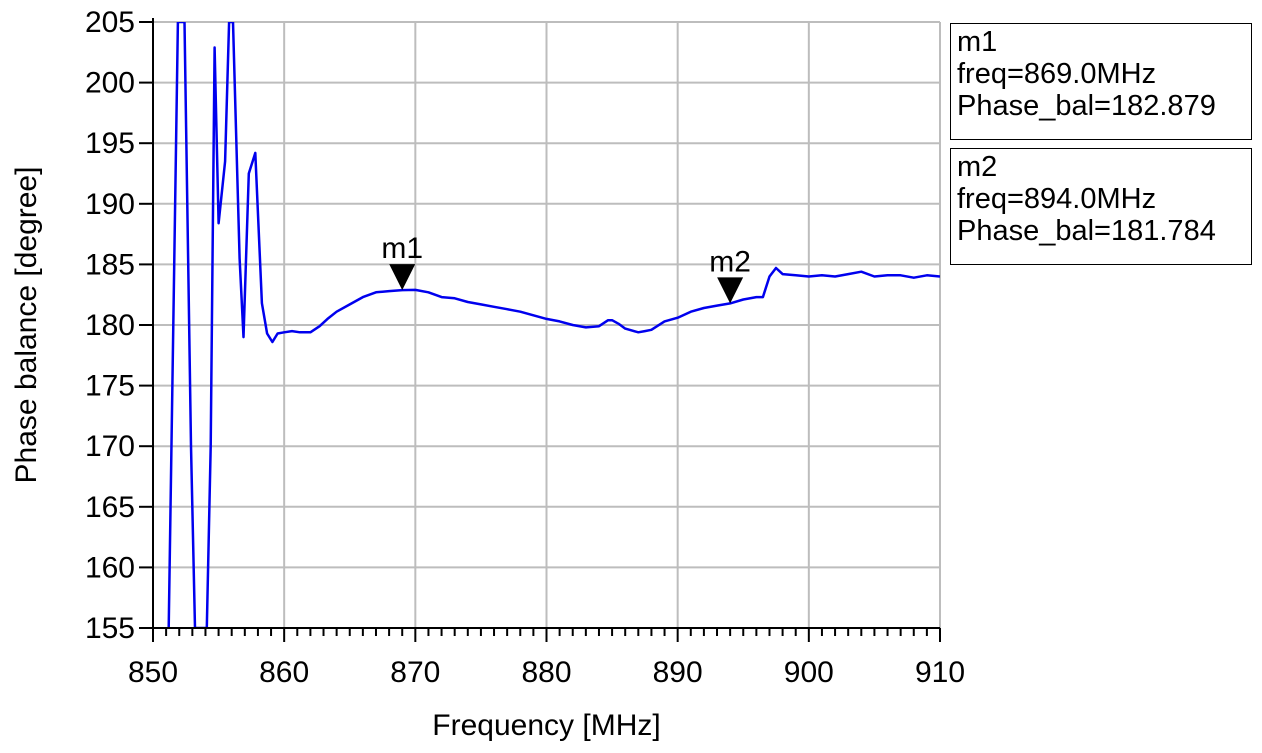 This screenshot has height=753, width=1262. Describe the element at coordinates (977, 42) in the screenshot. I see `marker-m1-name: m1` at that location.